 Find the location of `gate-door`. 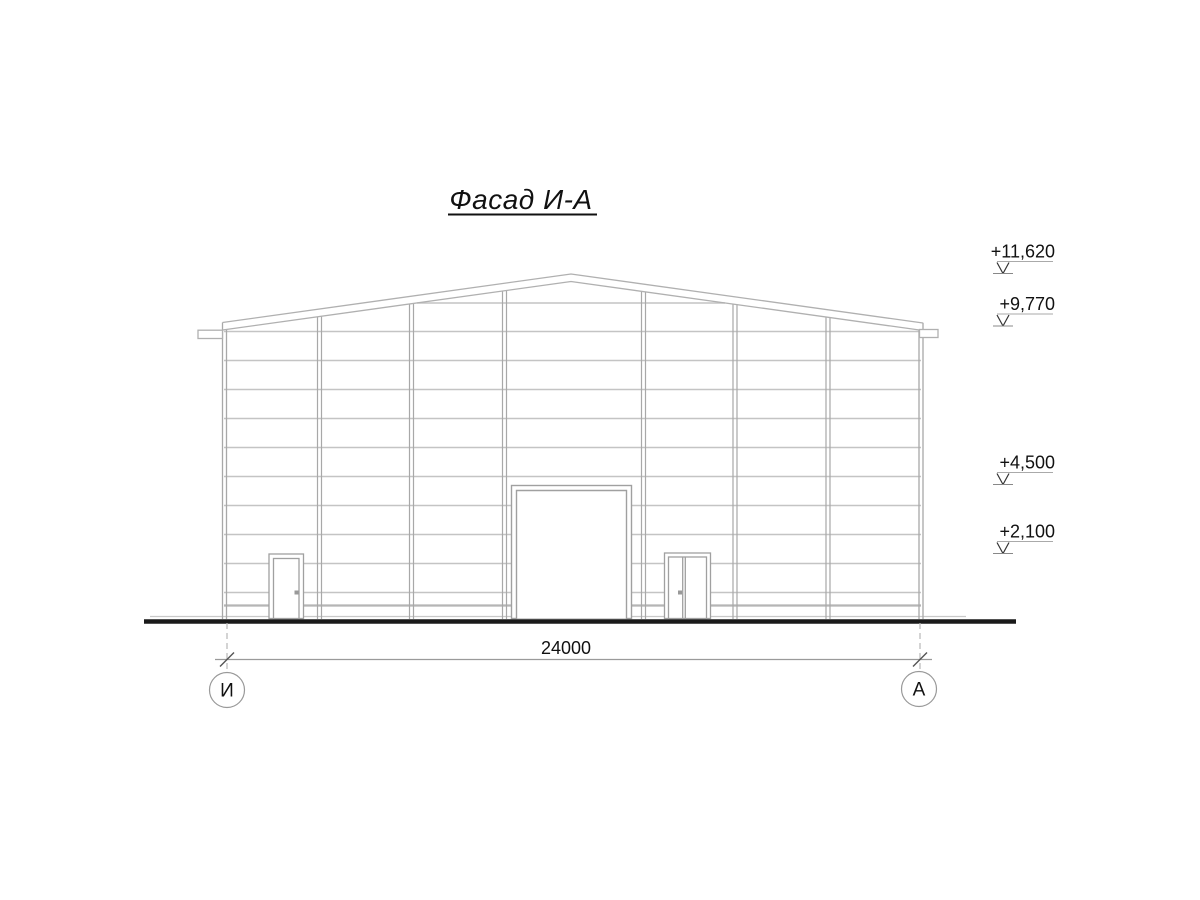

gate-door is located at coordinates (571, 552).